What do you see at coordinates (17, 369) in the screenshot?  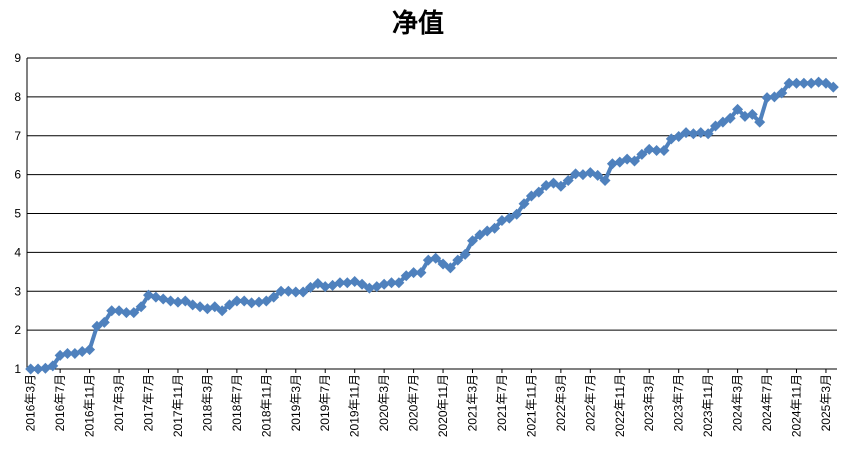 I see `y-tick-label: 1` at bounding box center [17, 369].